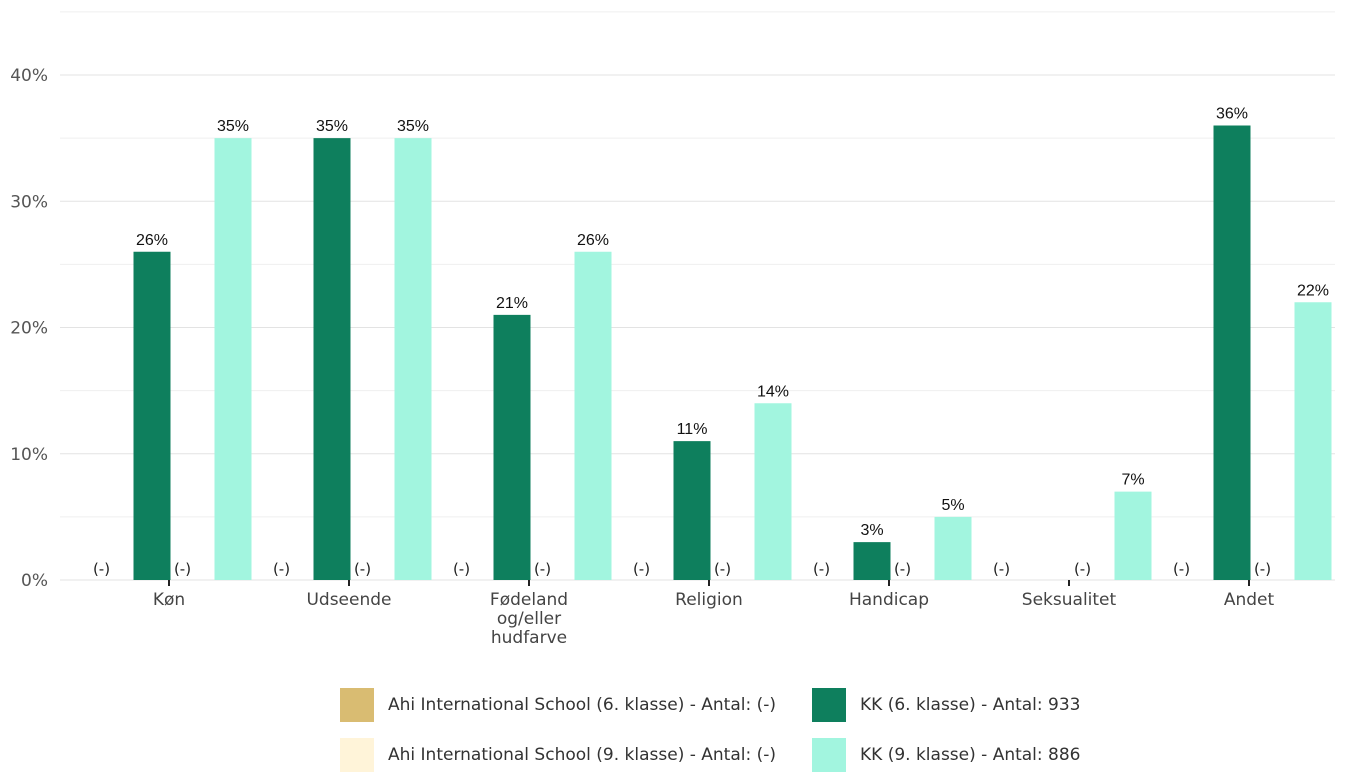 The image size is (1347, 772). What do you see at coordinates (970, 705) in the screenshot?
I see `legend-label: KK (6. klasse) - Antal: 933` at bounding box center [970, 705].